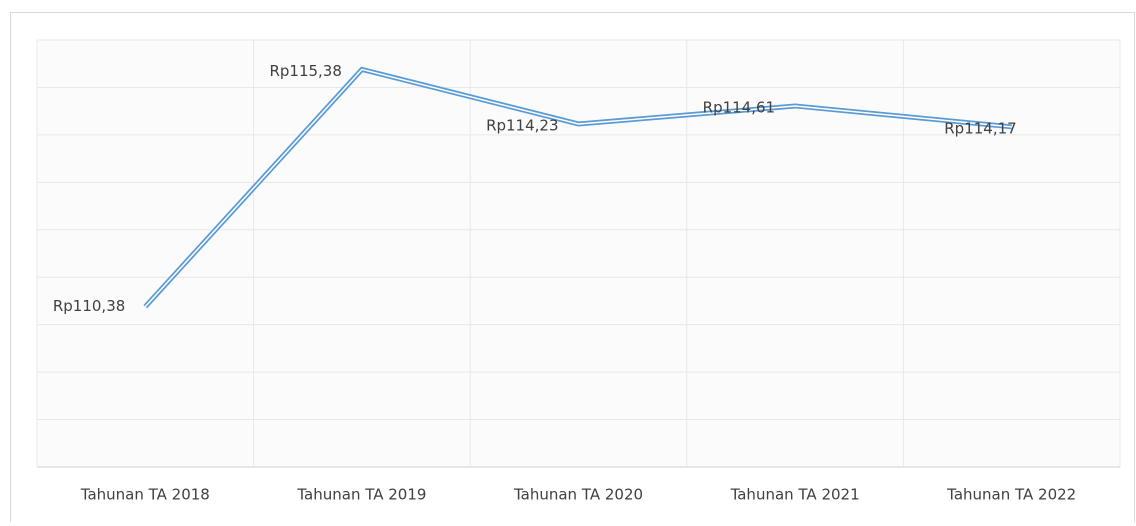 Image resolution: width=1136 pixels, height=526 pixels. I want to click on data-label: Rp115,38, so click(305, 71).